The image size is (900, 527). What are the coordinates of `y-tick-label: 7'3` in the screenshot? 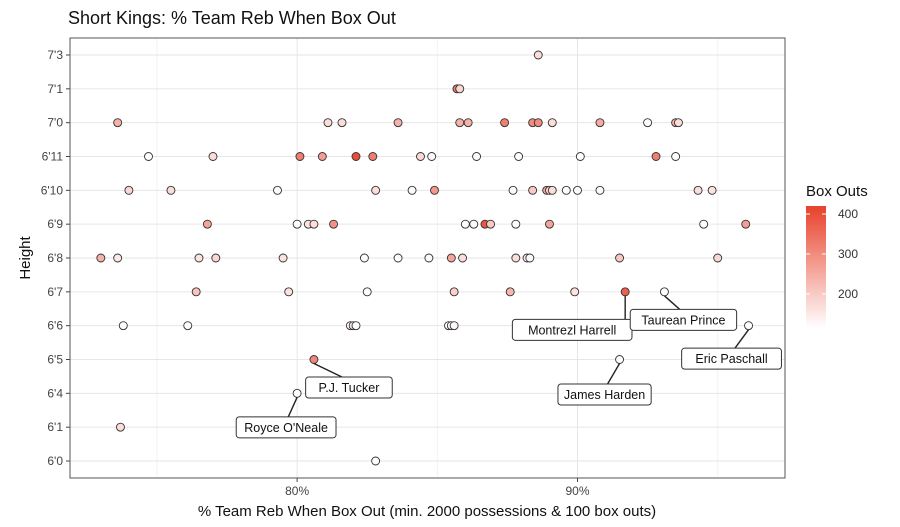 It's located at (55, 55).